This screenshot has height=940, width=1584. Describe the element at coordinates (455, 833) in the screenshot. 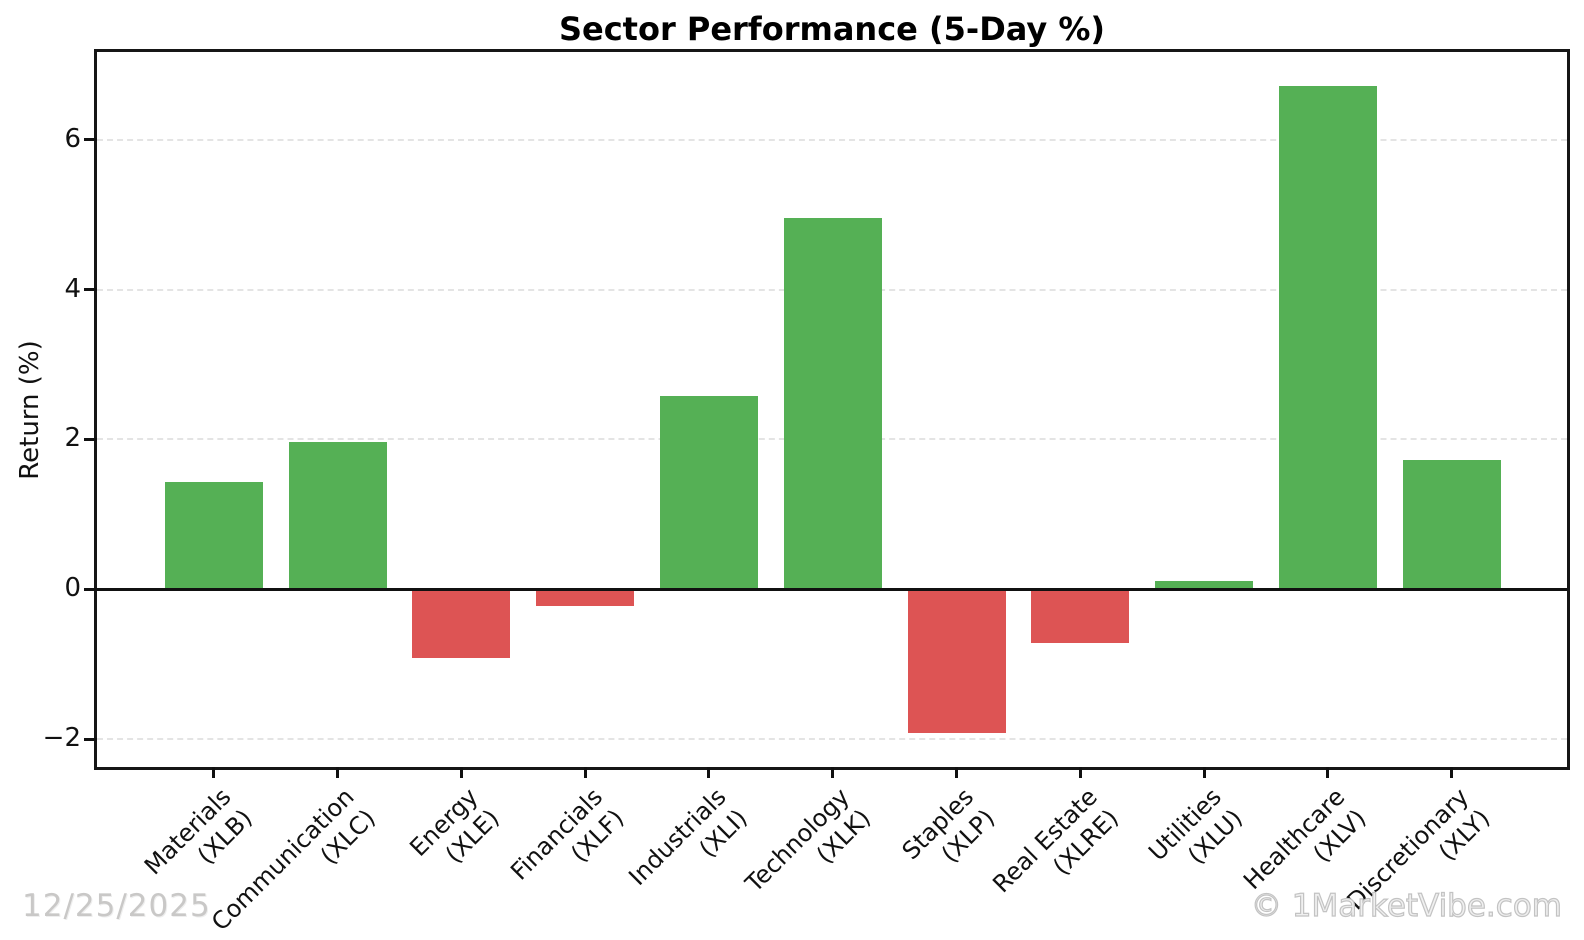

I see `x-tick-label-xle: Energy (XLE)` at that location.